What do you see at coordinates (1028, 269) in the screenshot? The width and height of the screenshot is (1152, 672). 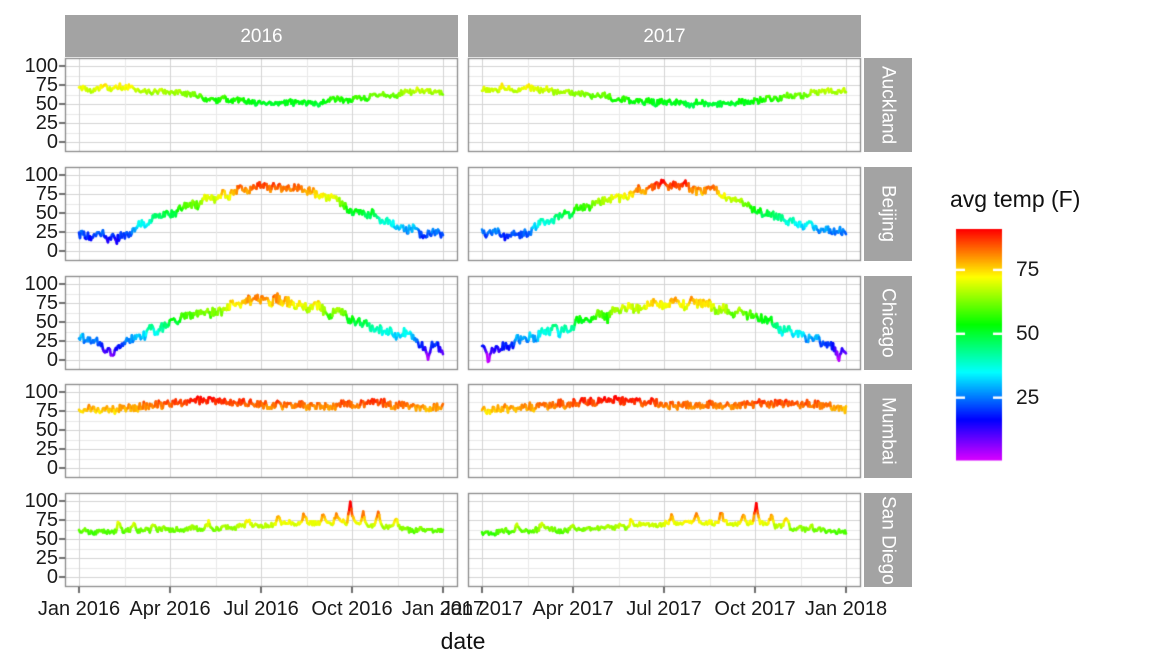 I see `legend-tick-label: 75` at bounding box center [1028, 269].